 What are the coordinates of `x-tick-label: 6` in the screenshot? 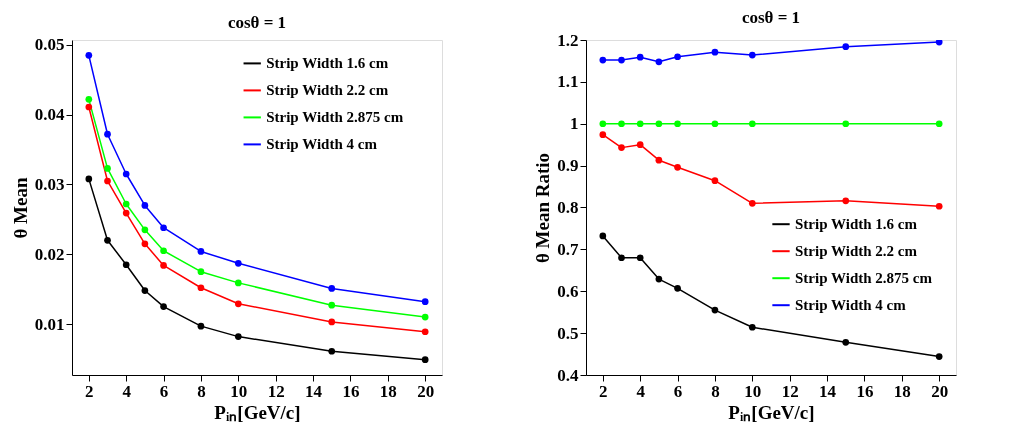 It's located at (678, 391).